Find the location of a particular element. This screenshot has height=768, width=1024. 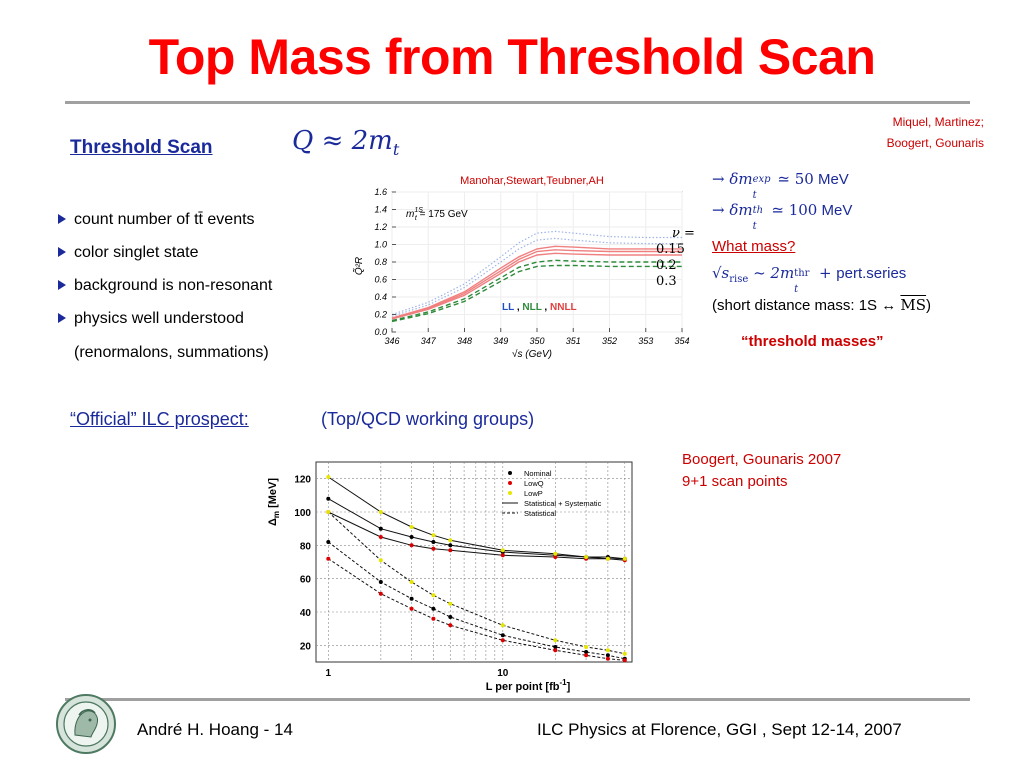

chart1-series is located at coordinates (536, 276).